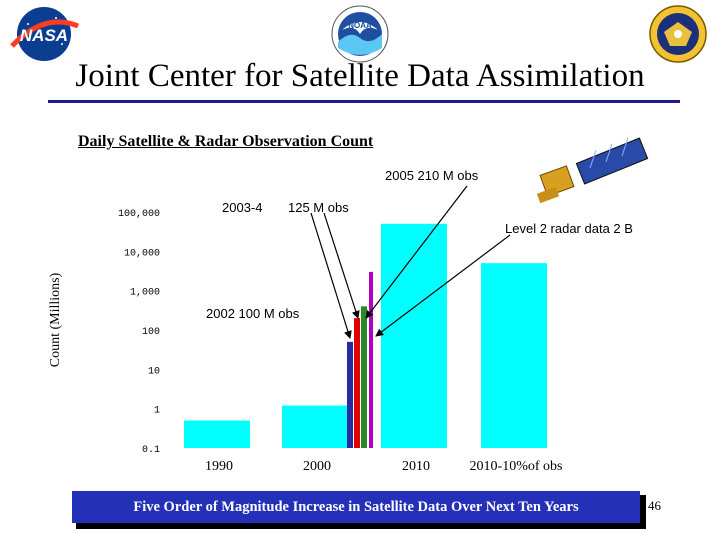 This screenshot has height=540, width=720. Describe the element at coordinates (416, 466) in the screenshot. I see `x-tick-label: 2010` at that location.